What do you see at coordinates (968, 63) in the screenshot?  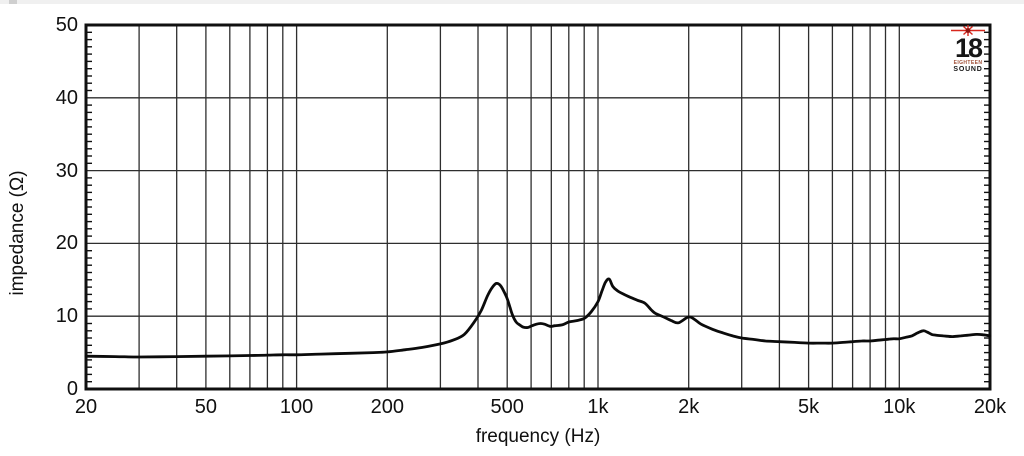 I see `logo-word-eighteen: EIGHTEEN` at bounding box center [968, 63].